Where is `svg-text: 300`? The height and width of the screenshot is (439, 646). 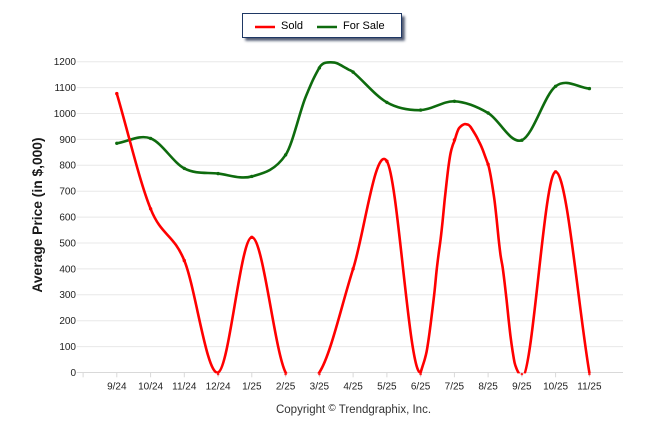 svg-text: 300 is located at coordinates (67, 295).